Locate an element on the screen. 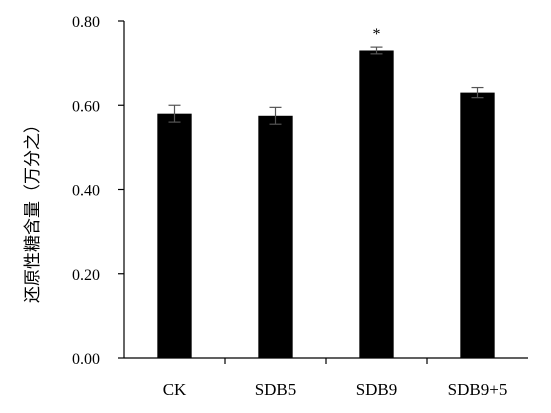 This screenshot has height=413, width=551. y-tick-labels: 0.00 0.20 0.40 0.60 0.80 is located at coordinates (86, 191).